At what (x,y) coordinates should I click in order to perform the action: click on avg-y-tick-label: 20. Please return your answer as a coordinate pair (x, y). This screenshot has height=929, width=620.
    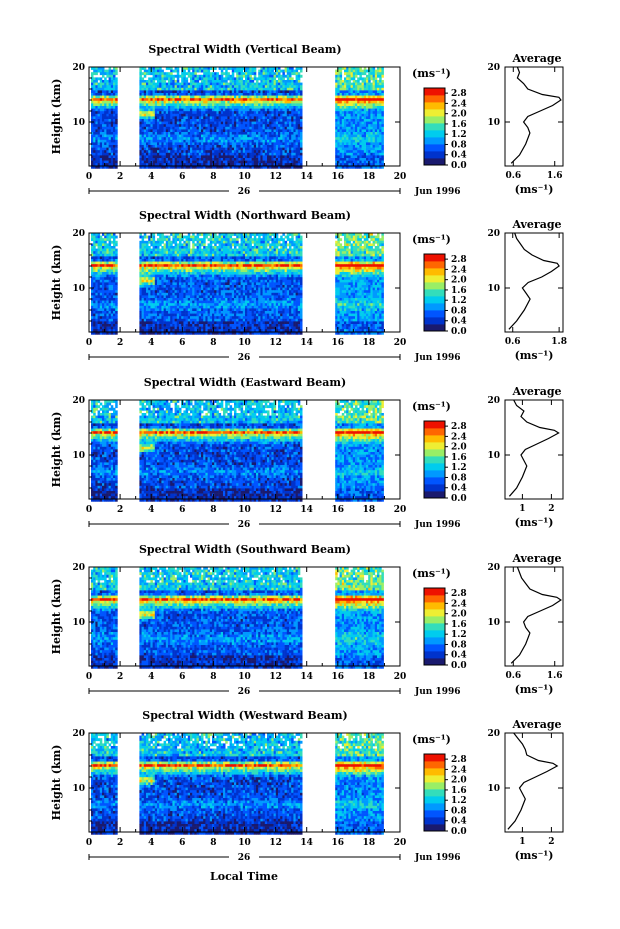
    Looking at the image, I should click on (493, 68).